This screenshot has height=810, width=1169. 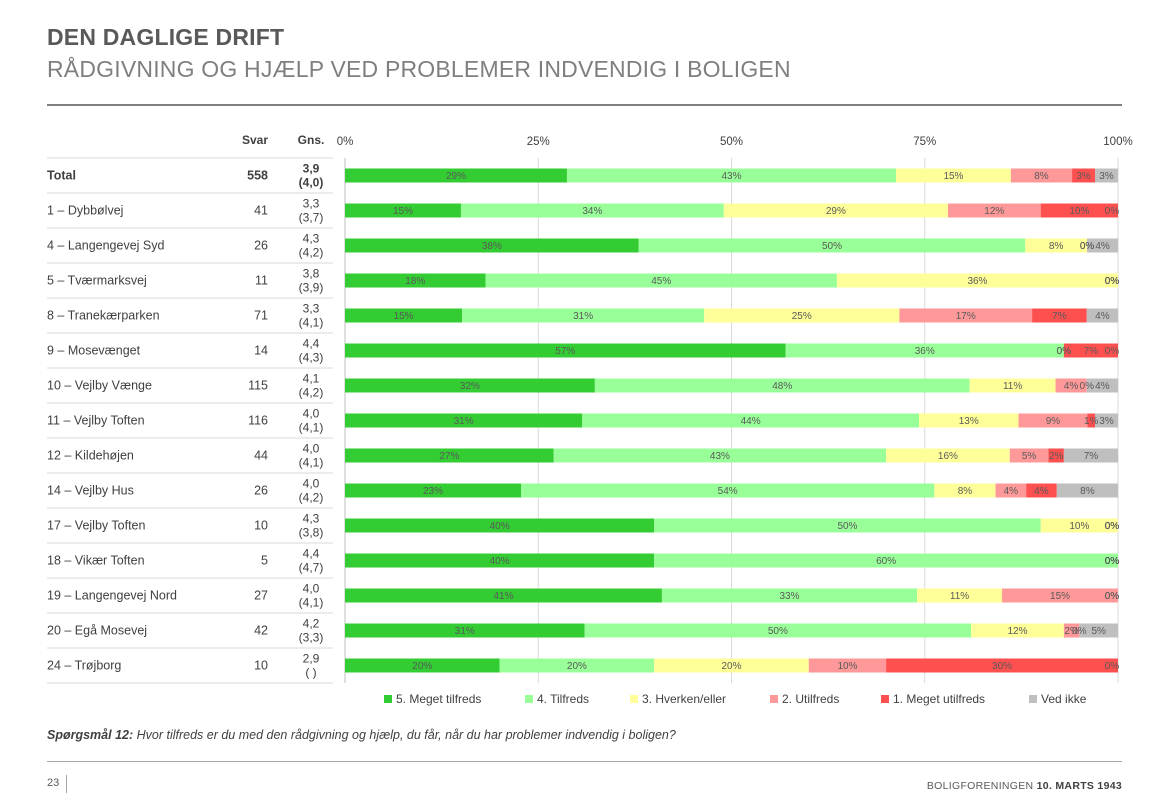 I want to click on x-tick-label: 25%, so click(x=538, y=142).